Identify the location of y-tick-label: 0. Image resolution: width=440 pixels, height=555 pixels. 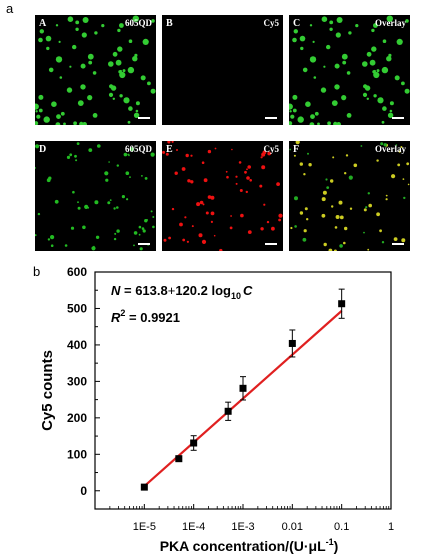
(83, 491).